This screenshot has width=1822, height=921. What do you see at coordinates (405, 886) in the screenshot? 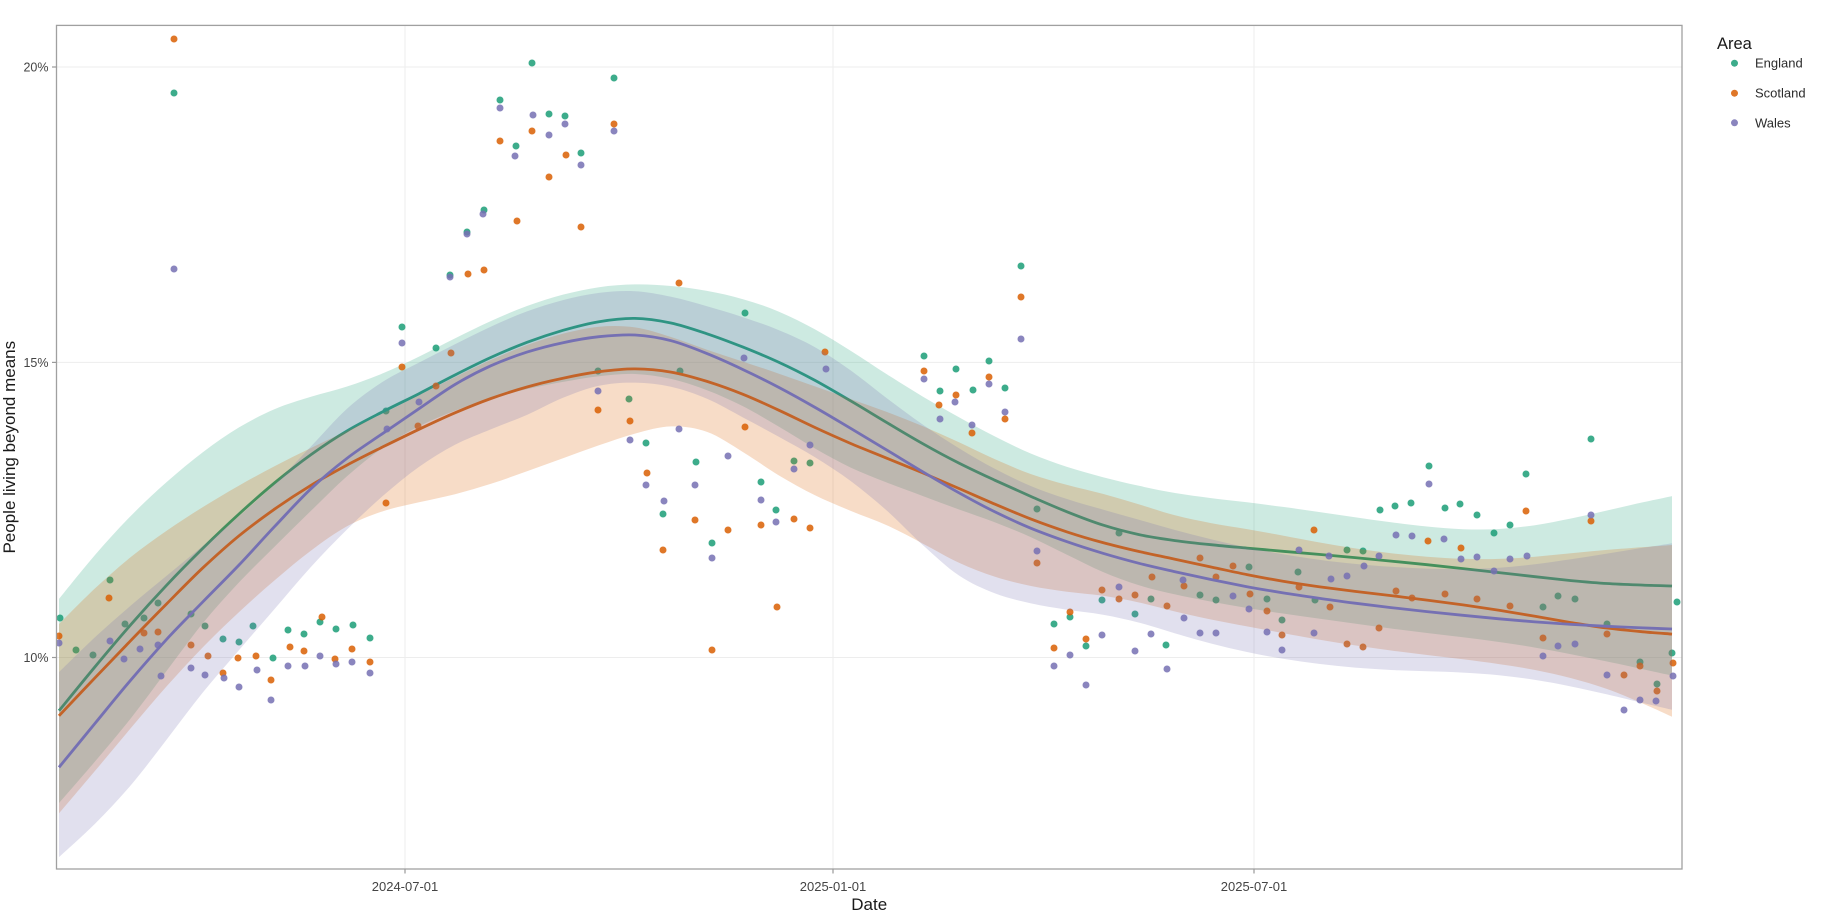
I see `svg-text: 2024-07-01` at bounding box center [405, 886].